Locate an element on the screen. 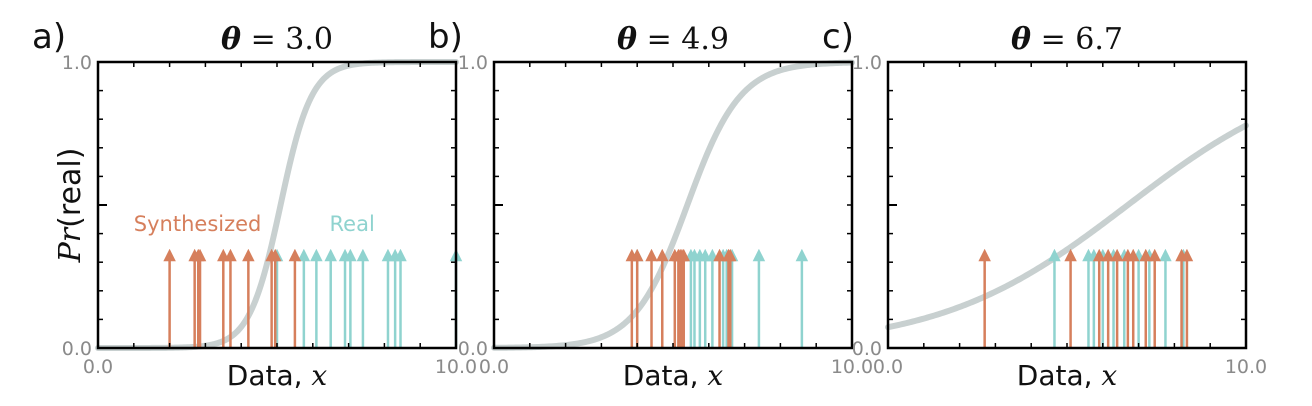 The image size is (1312, 406). theta-value: = 4.9 is located at coordinates (683, 39).